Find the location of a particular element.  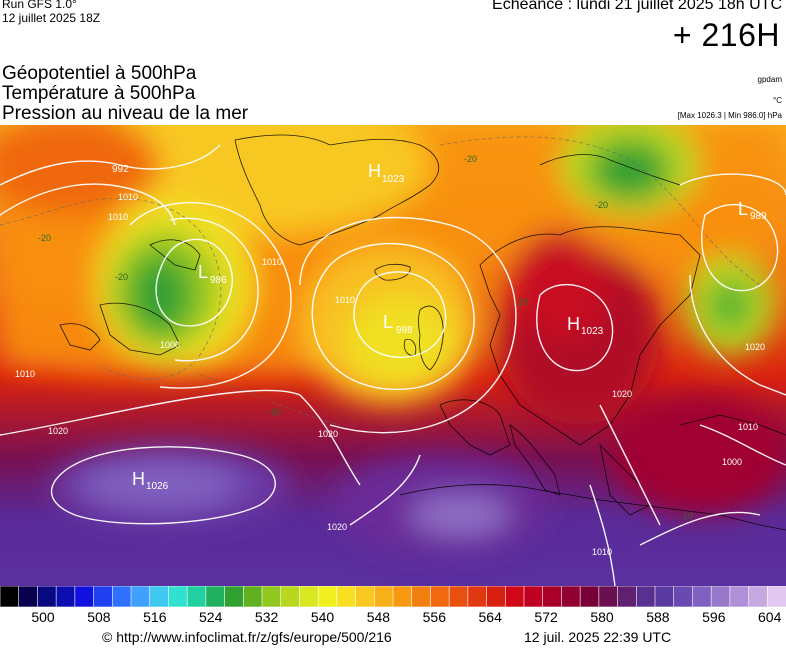

lead-time: + 216H is located at coordinates (726, 35).